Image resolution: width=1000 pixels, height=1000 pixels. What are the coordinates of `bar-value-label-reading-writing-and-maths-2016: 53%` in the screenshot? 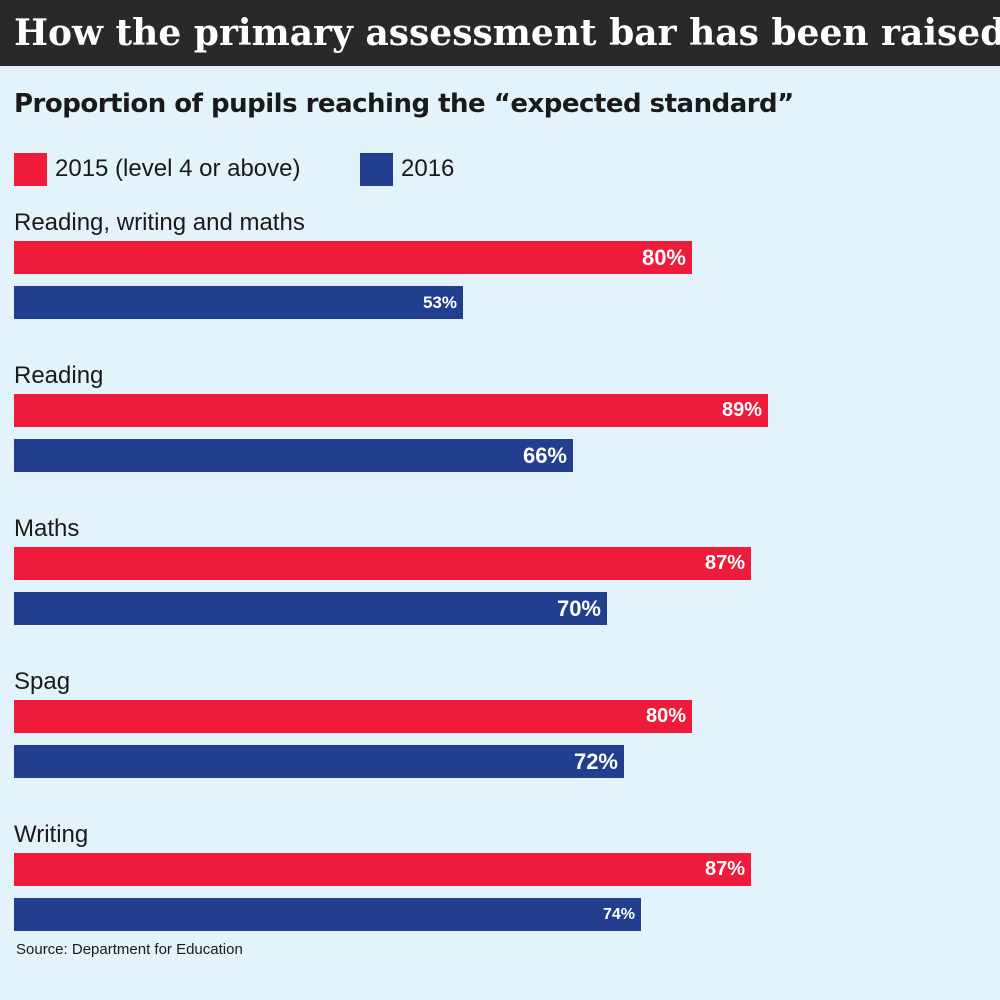 It's located at (439, 302).